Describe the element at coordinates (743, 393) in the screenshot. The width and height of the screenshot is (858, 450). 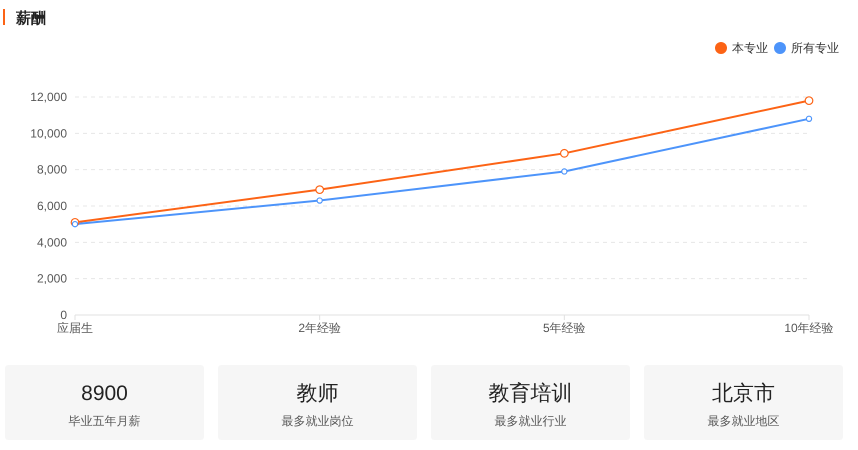
I see `text: 北京市` at that location.